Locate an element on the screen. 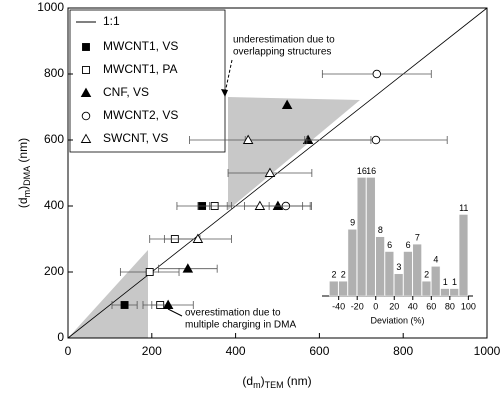 The image size is (500, 397). arrow-head is located at coordinates (224, 93).